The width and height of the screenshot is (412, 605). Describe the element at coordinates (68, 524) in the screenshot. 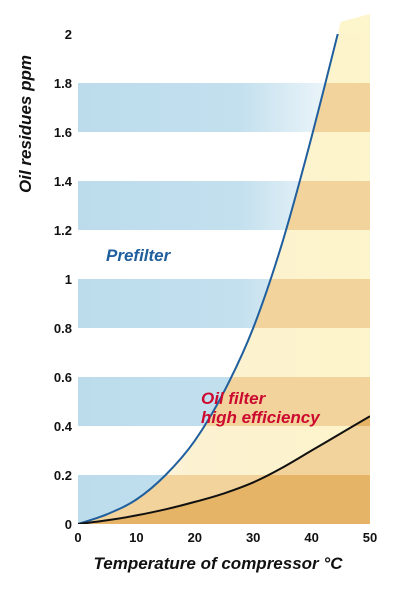

I see `y-tick-label: 0` at that location.